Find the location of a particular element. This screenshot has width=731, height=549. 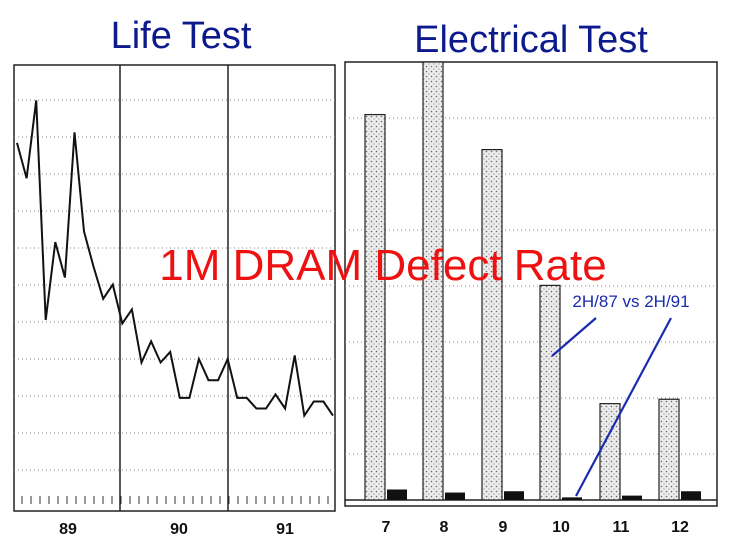

x-tick-label: 9 is located at coordinates (503, 527).